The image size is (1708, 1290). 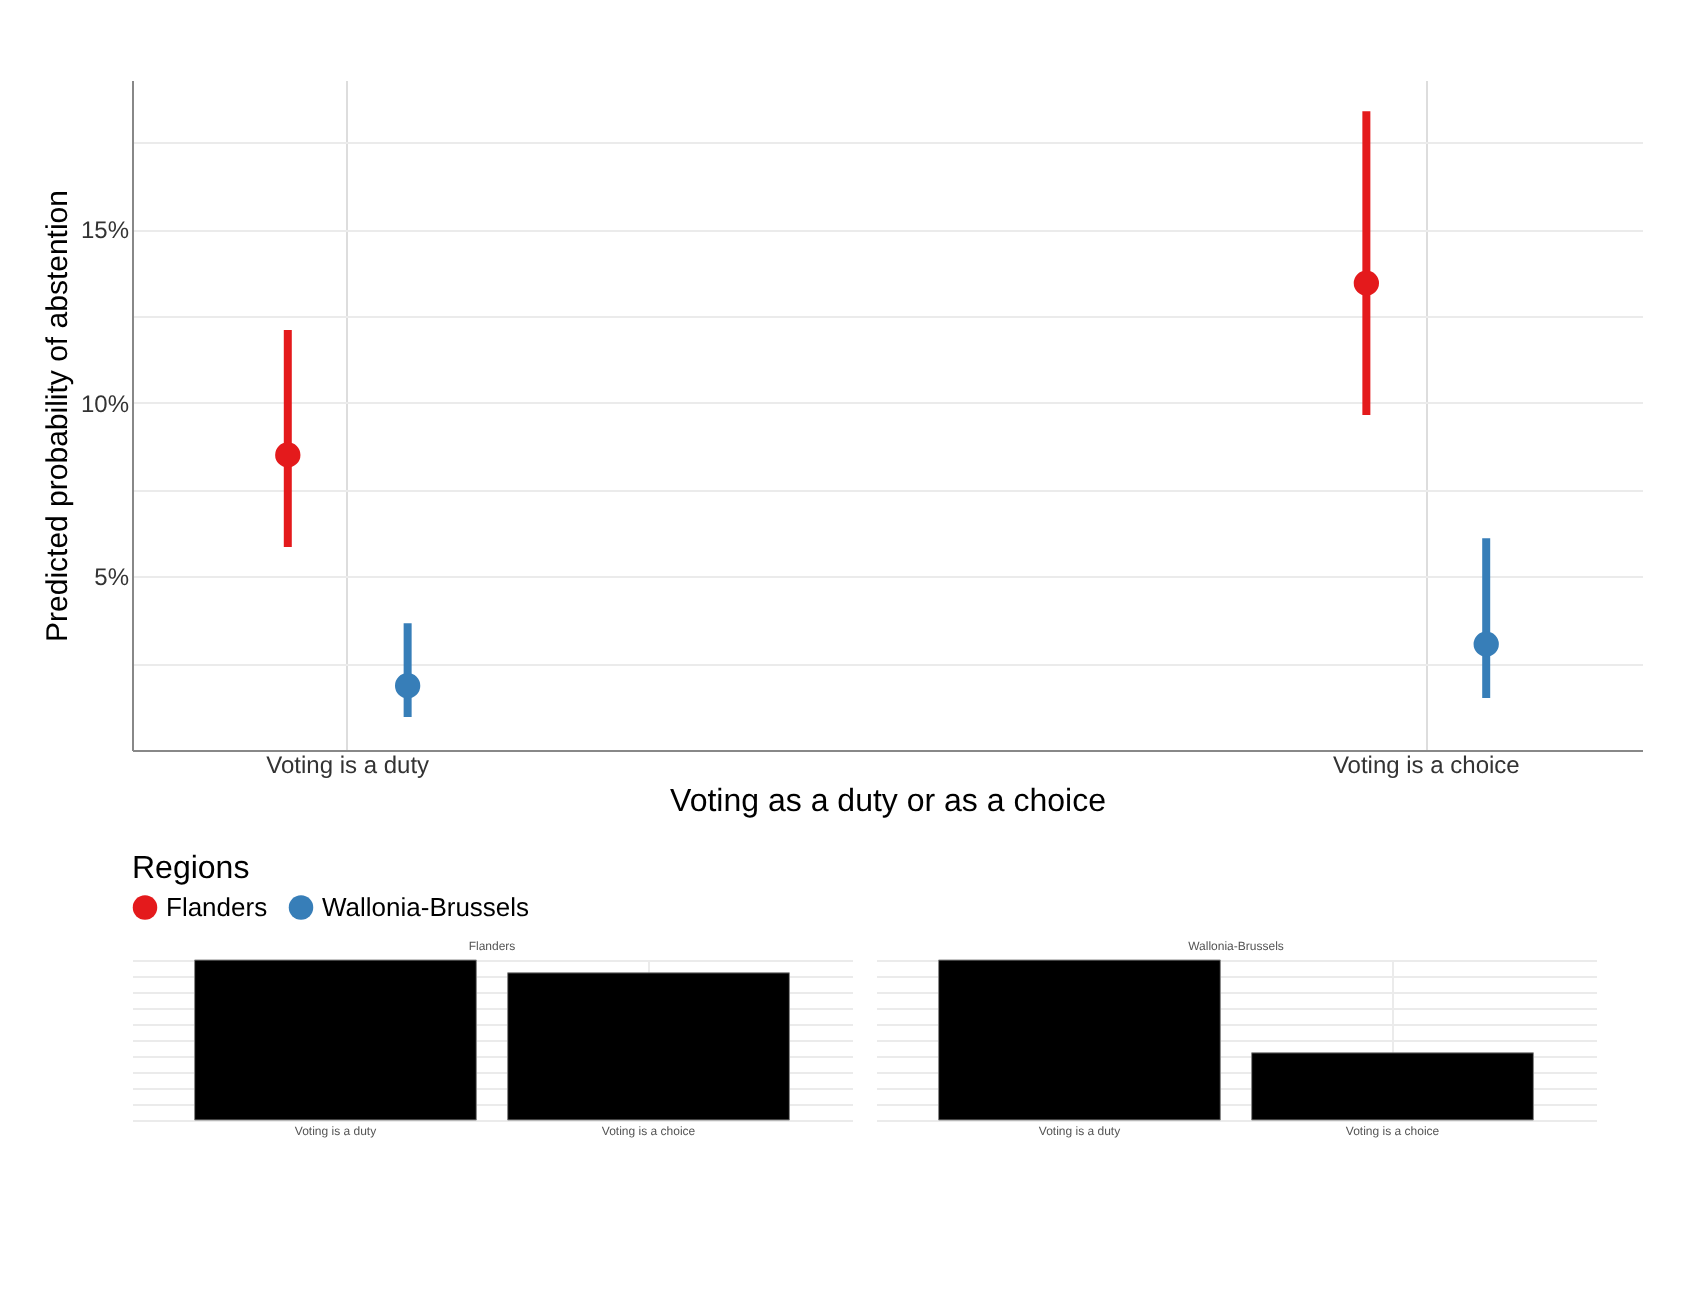 What do you see at coordinates (426, 906) in the screenshot?
I see `legend-label: Wallonia-Brussels` at bounding box center [426, 906].